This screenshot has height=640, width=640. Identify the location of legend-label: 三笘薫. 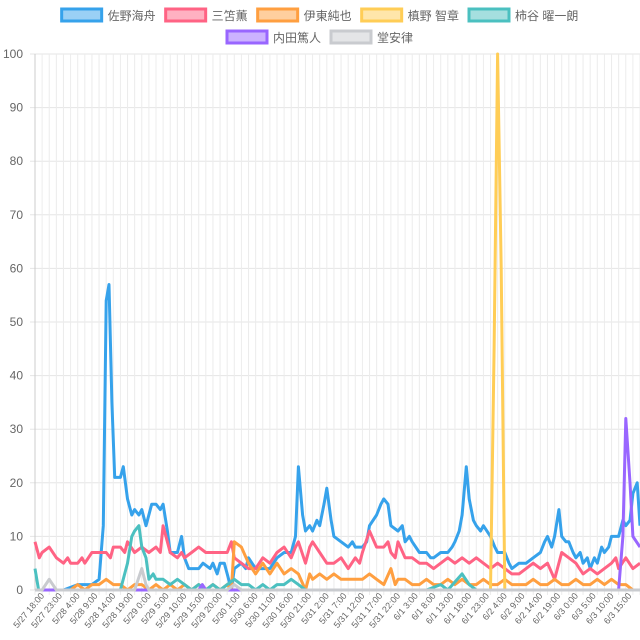
(230, 15).